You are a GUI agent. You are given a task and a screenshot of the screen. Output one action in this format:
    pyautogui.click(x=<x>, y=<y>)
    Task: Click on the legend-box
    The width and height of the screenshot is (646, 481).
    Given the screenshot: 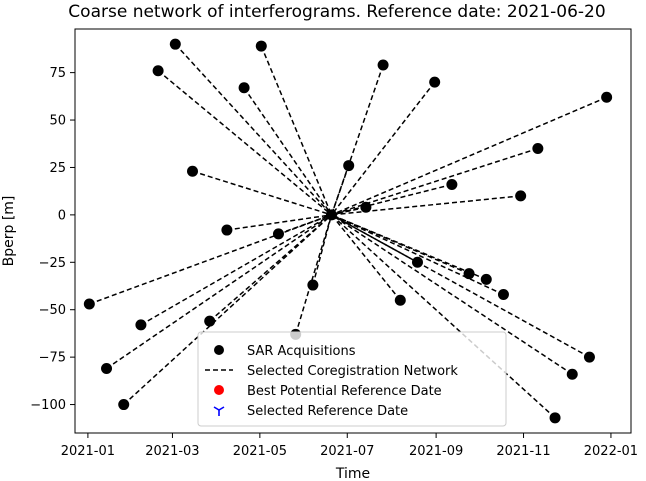 What is the action you would take?
    pyautogui.click(x=352, y=379)
    